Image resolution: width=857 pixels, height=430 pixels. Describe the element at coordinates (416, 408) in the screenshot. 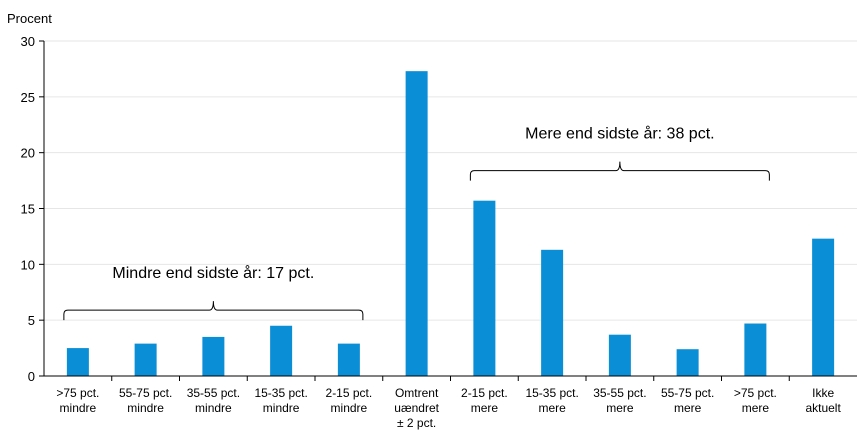

I see `x-tick-label: Omtrent uændret ± 2 pct.` at that location.